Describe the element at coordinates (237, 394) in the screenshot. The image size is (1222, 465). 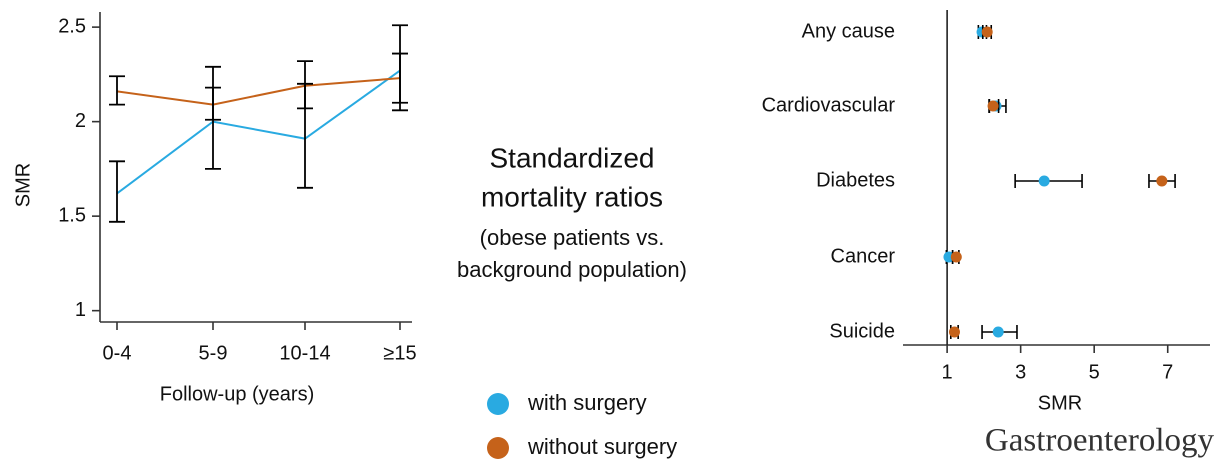
I see `x-axis-label: Follow-up (years)` at that location.